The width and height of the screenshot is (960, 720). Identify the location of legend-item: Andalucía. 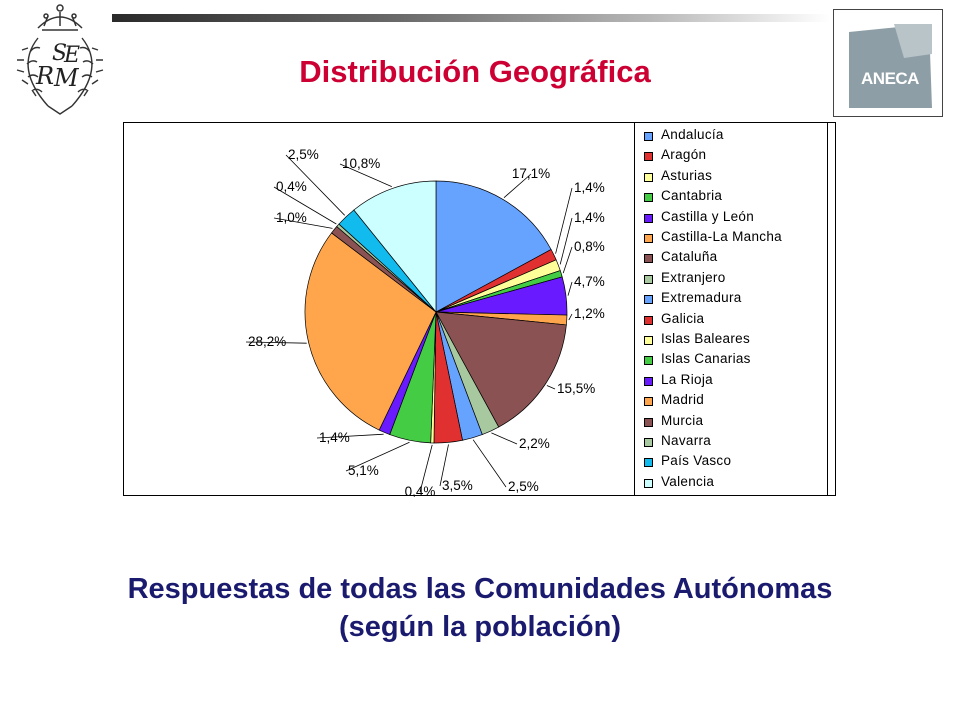
(732, 137).